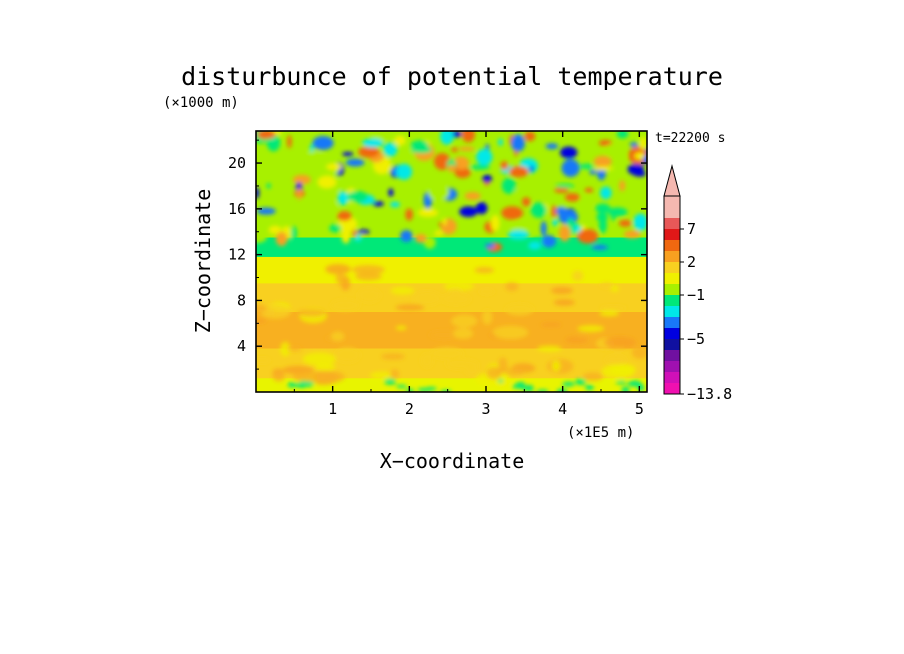  Describe the element at coordinates (452, 76) in the screenshot. I see `chart-title: disturbunce of potential temperature` at that location.